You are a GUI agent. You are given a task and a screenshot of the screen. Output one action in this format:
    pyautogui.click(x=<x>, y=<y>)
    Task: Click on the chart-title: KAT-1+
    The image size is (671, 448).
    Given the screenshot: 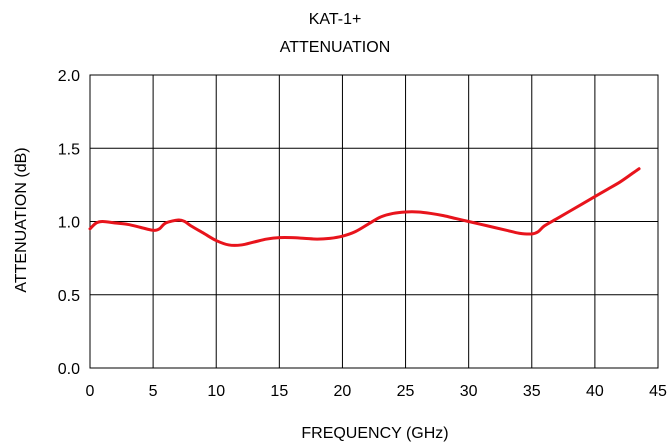 What is the action you would take?
    pyautogui.click(x=335, y=19)
    